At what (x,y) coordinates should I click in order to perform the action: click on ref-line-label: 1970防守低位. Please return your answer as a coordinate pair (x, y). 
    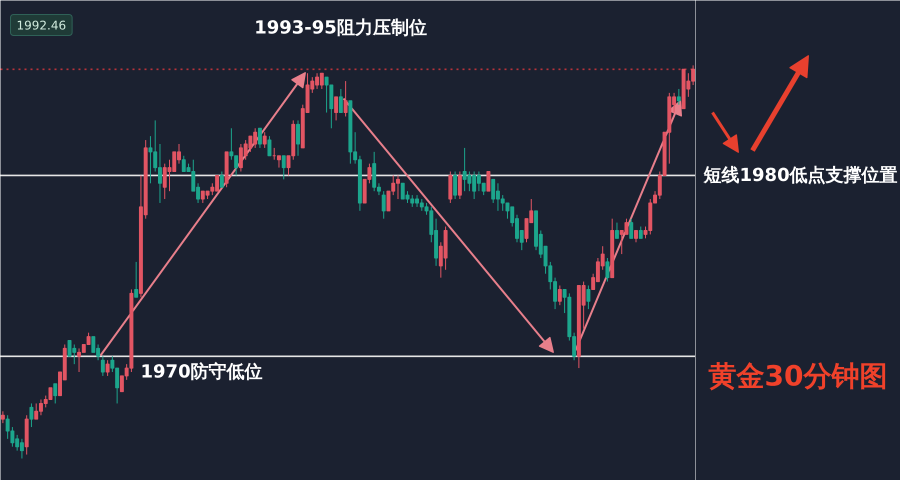
    Looking at the image, I should click on (201, 371).